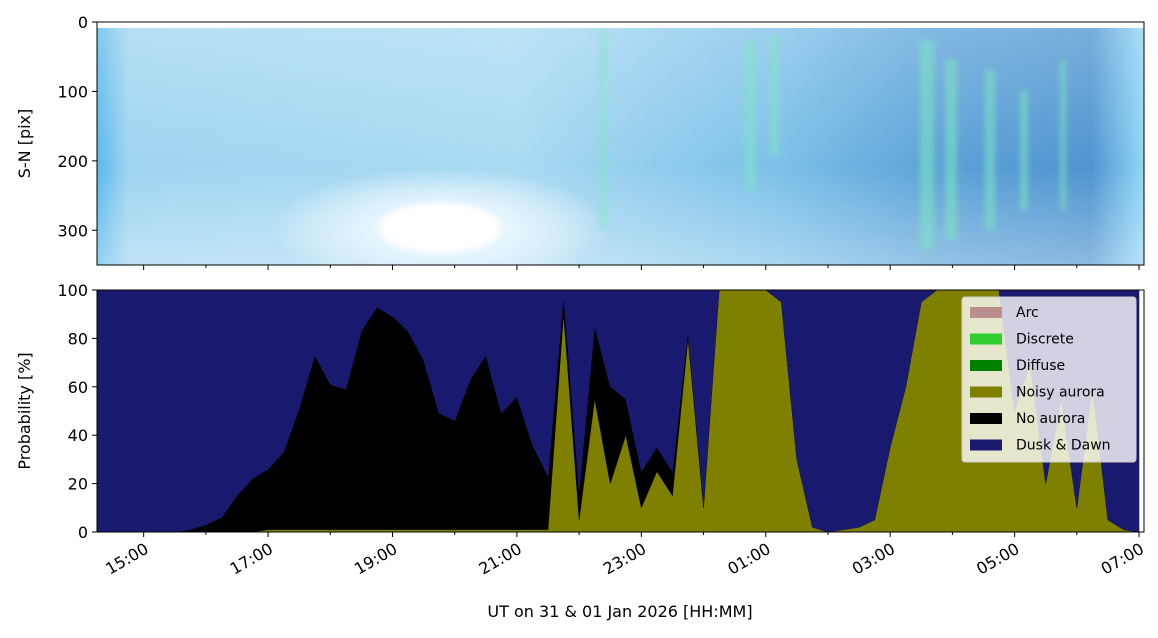 The width and height of the screenshot is (1158, 638). I want to click on y-tick-label: 300, so click(72, 230).